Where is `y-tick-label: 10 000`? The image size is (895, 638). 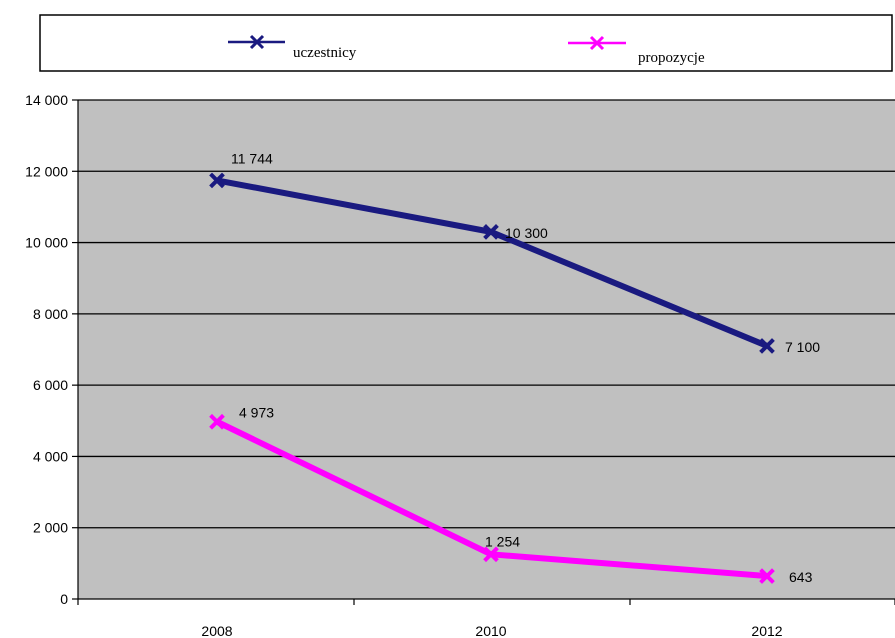
y-tick-label: 10 000 is located at coordinates (46, 243).